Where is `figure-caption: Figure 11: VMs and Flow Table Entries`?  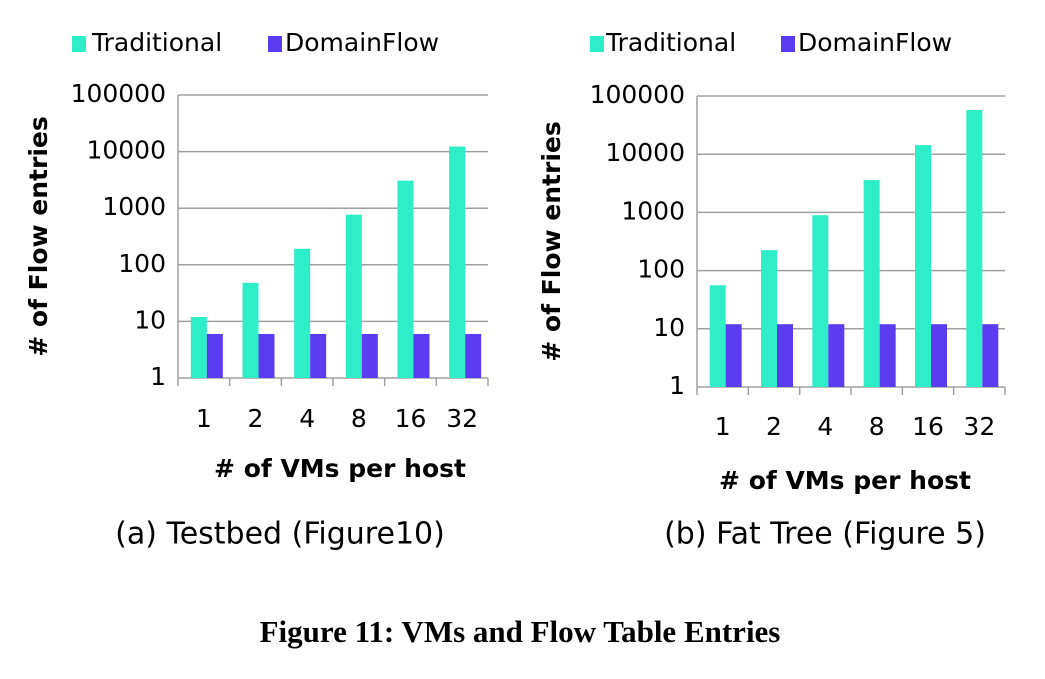
figure-caption: Figure 11: VMs and Flow Table Entries is located at coordinates (520, 631).